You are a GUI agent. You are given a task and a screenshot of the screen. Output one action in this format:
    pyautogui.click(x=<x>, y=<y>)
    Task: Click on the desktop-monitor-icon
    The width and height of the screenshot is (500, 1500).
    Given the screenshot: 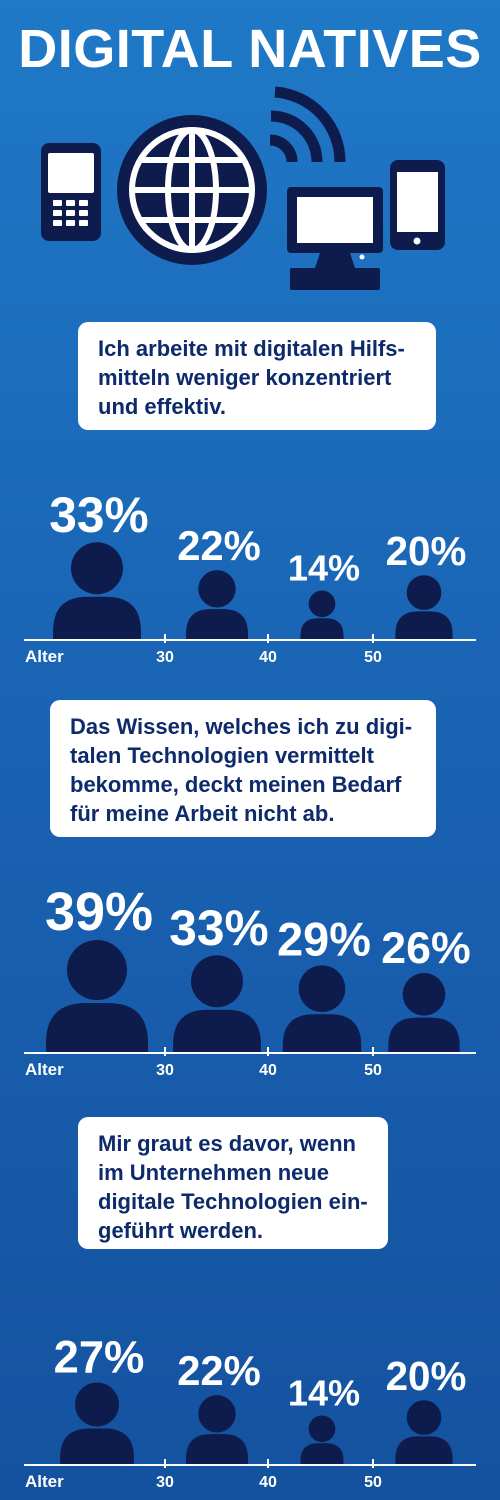 What is the action you would take?
    pyautogui.click(x=335, y=238)
    